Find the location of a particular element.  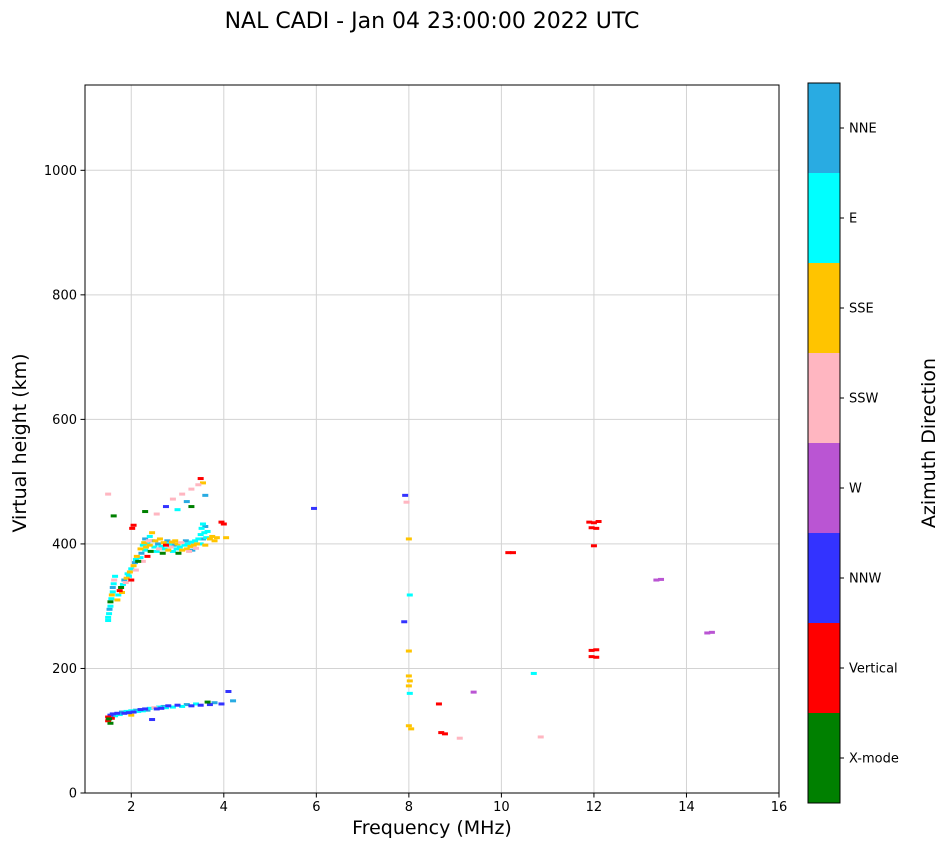

colorbar-segment-x-mode is located at coordinates (824, 758).